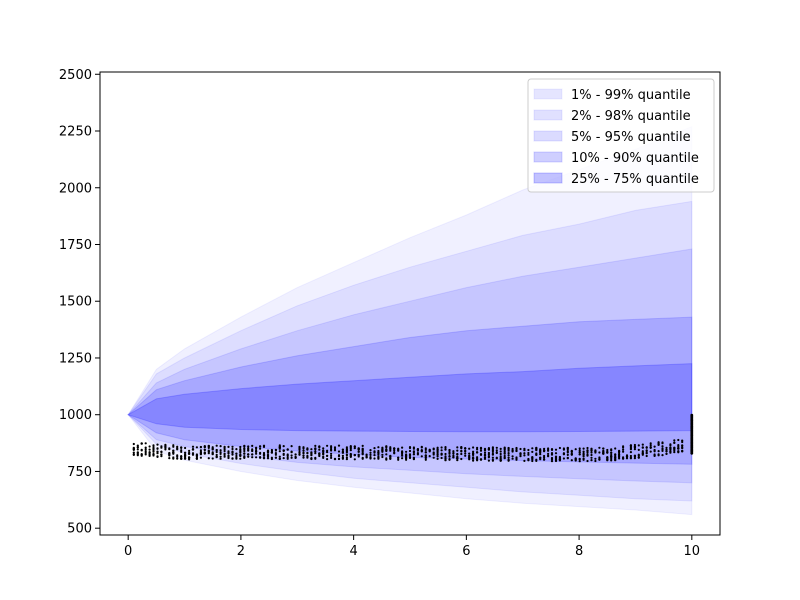 Image resolution: width=800 pixels, height=600 pixels. Describe the element at coordinates (75, 415) in the screenshot. I see `y-tick-label: 1000` at that location.